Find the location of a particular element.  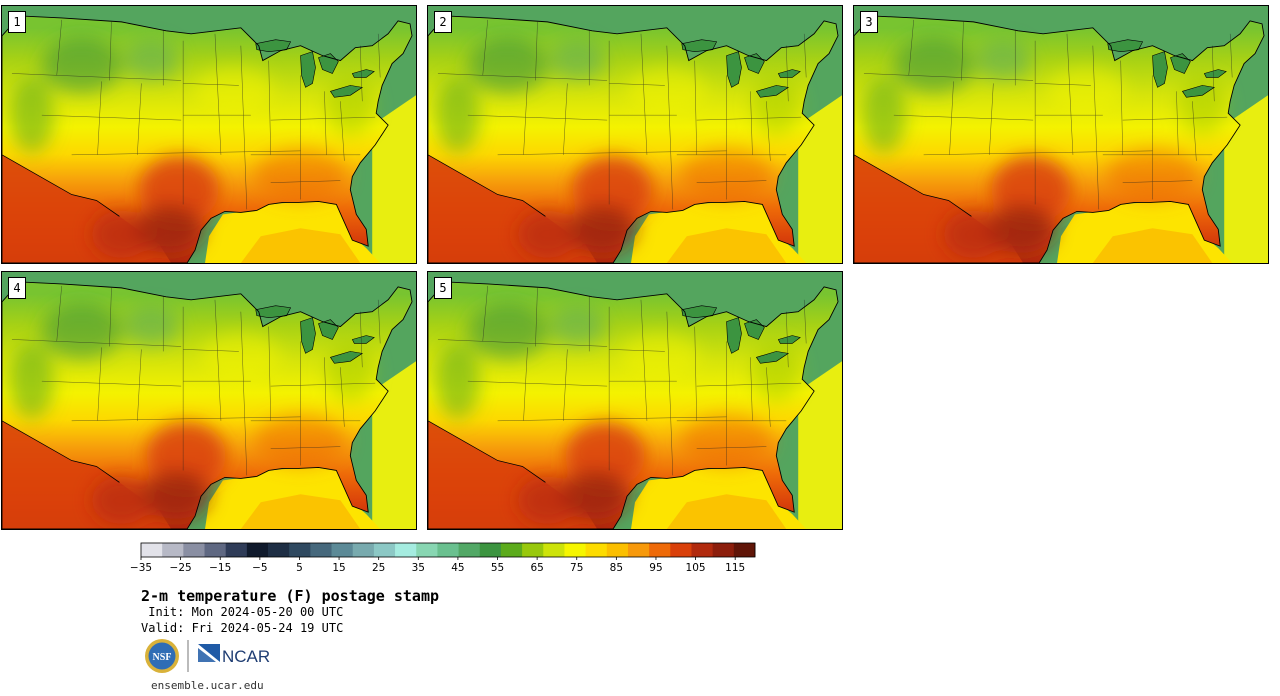

colorbar-tick-label: 75 is located at coordinates (576, 568).